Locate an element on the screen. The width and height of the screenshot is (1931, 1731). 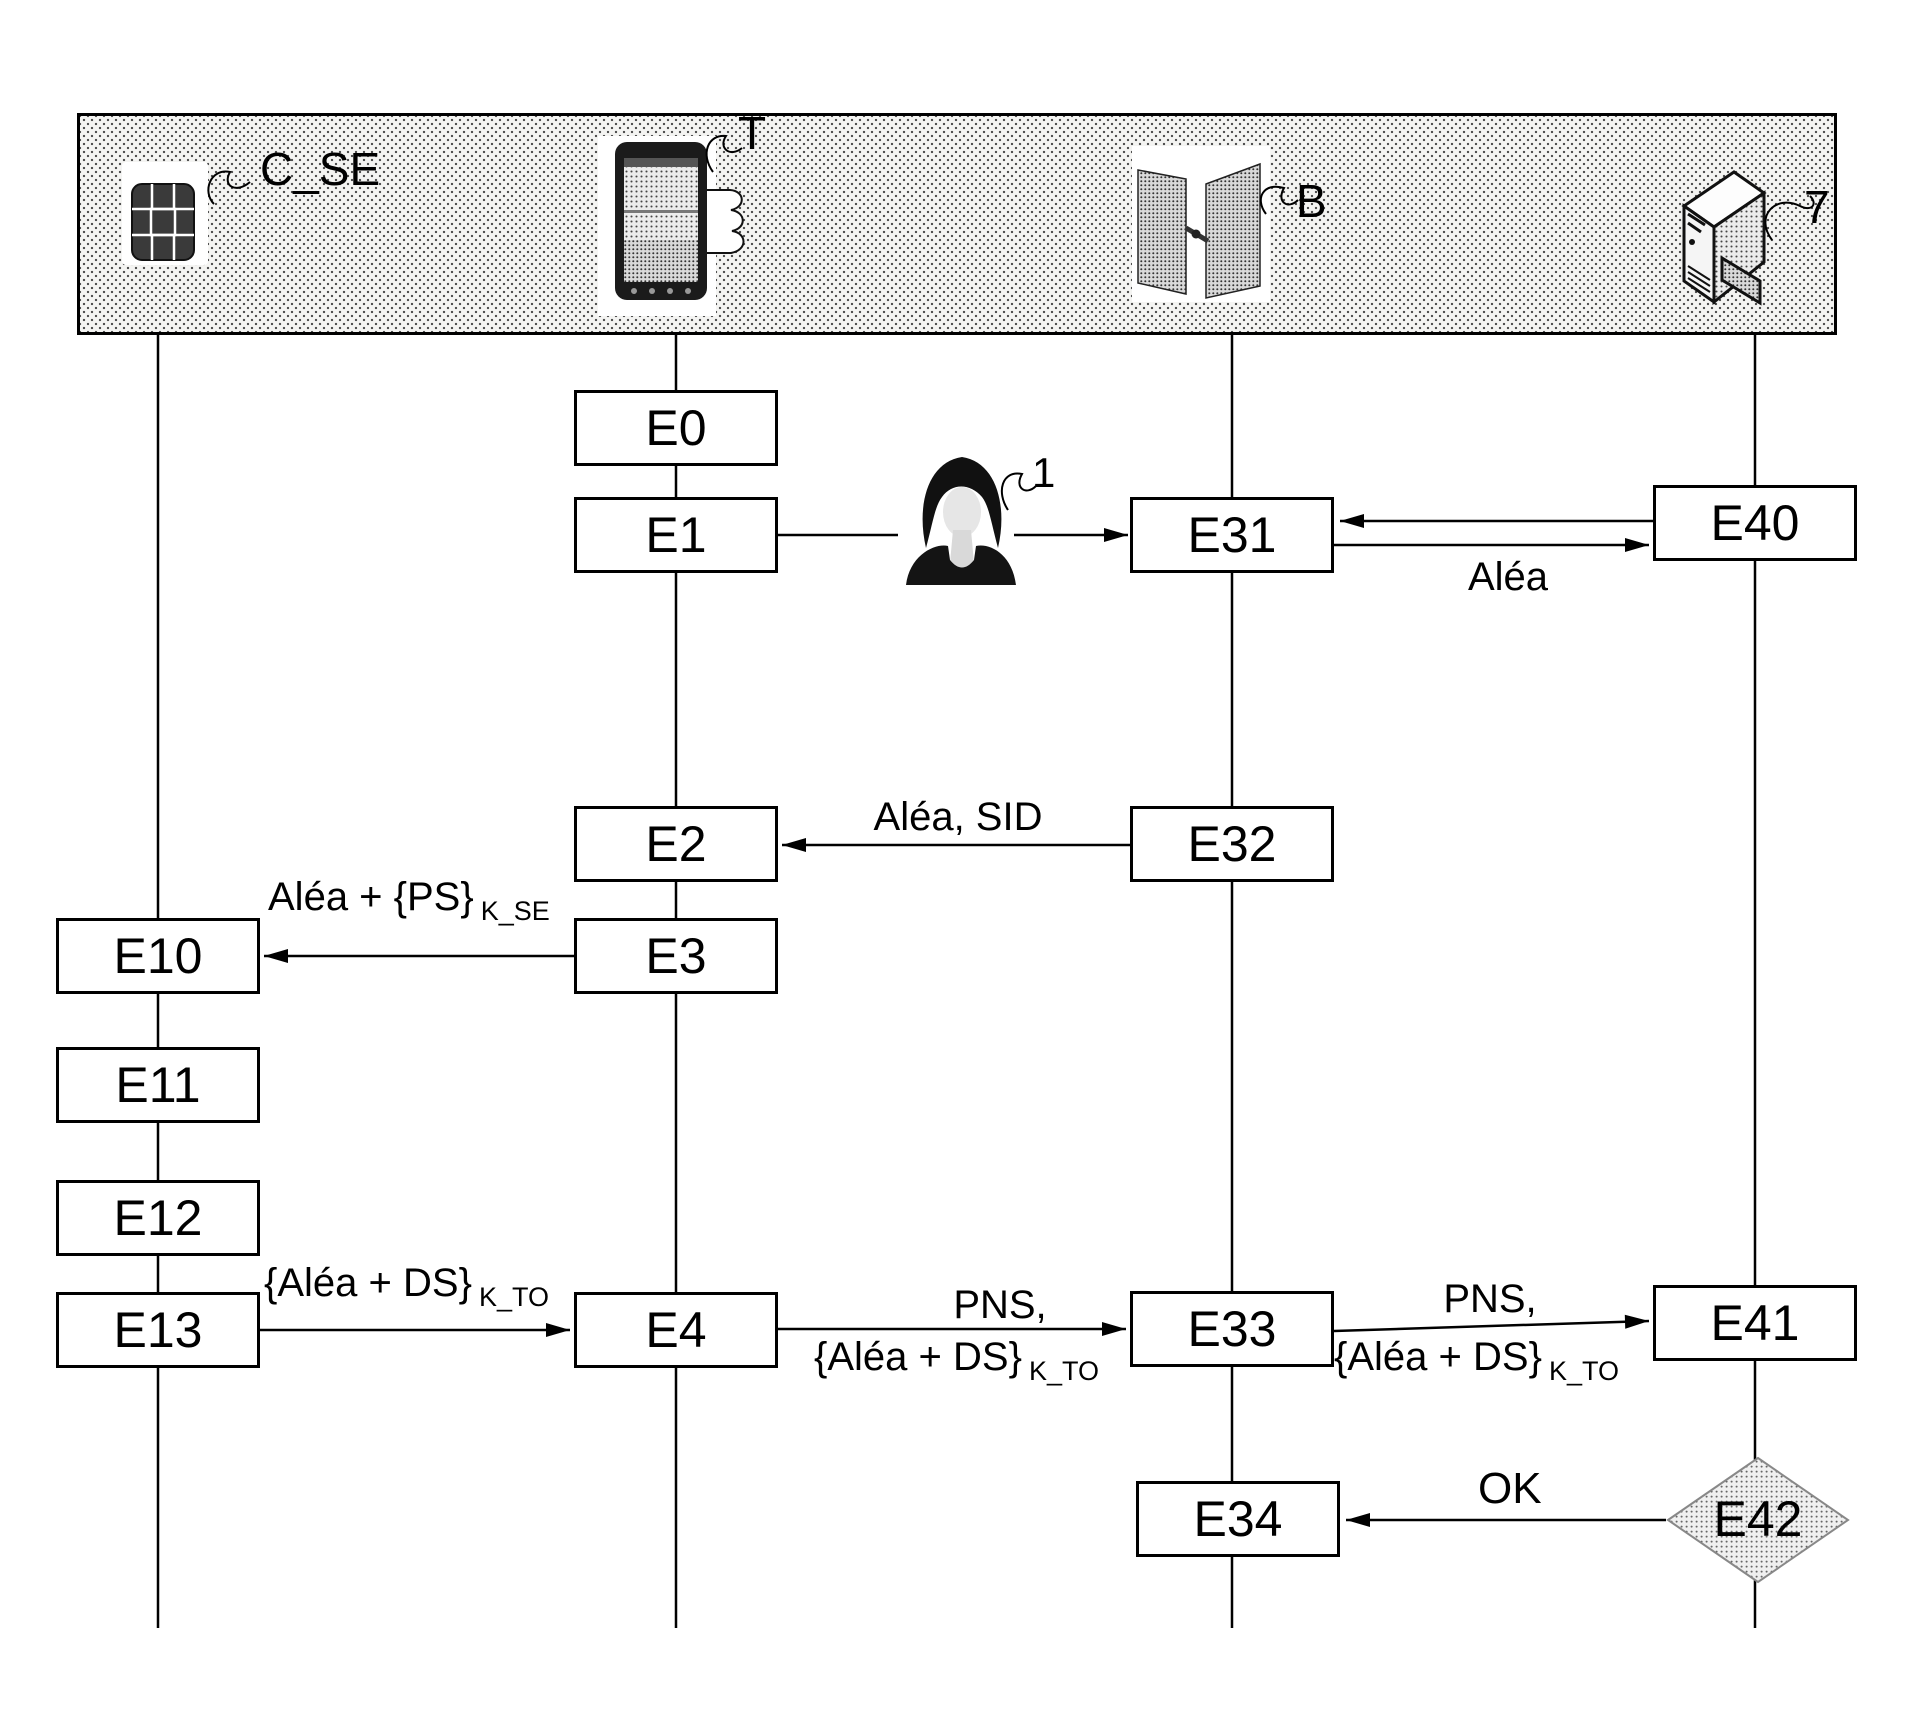
one-leader-squiggle is located at coordinates (1018, 491).